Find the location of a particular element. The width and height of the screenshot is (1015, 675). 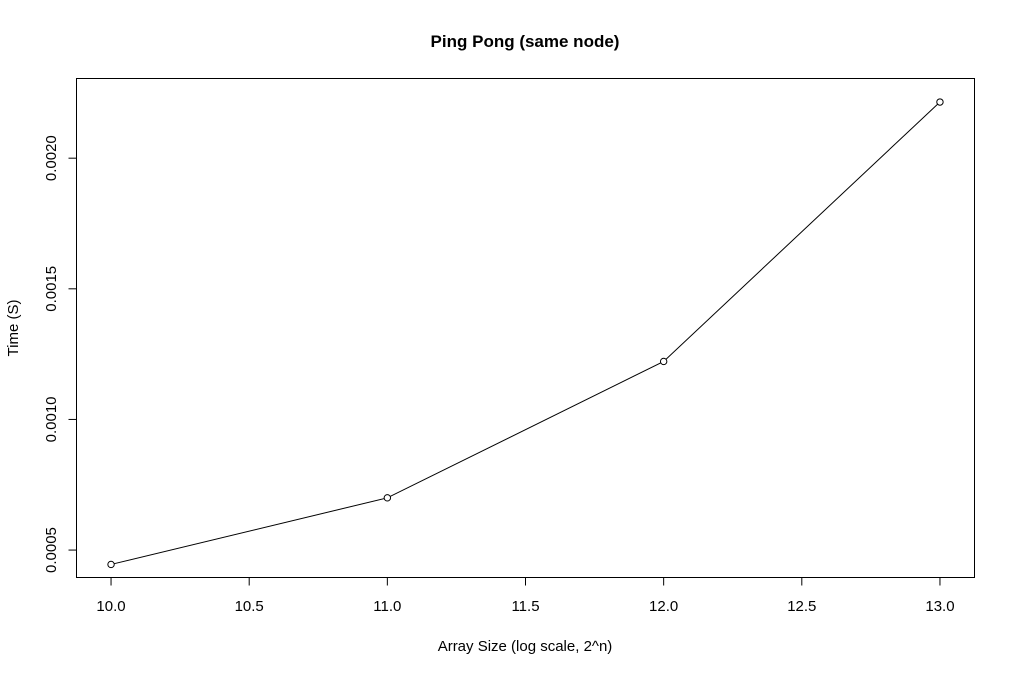

y-tick-label: 0.0010 is located at coordinates (51, 419).